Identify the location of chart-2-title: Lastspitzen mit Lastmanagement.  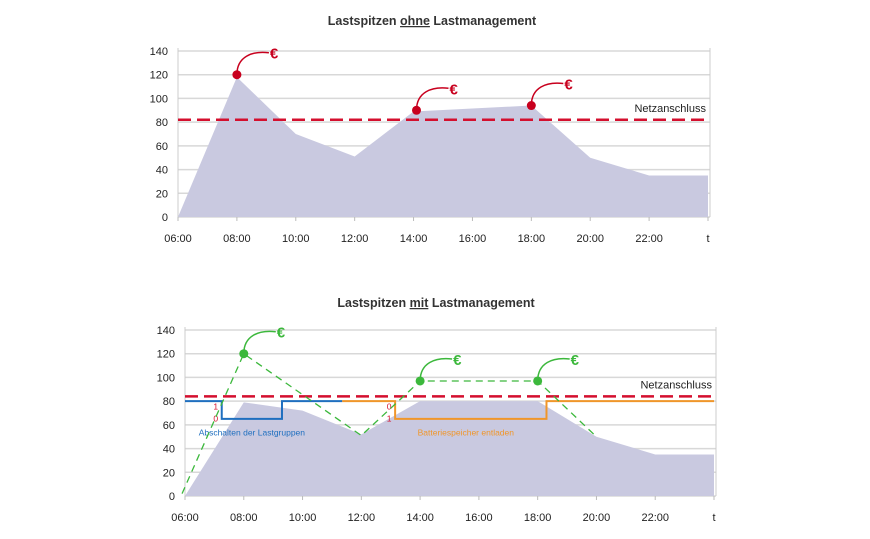
(436, 303).